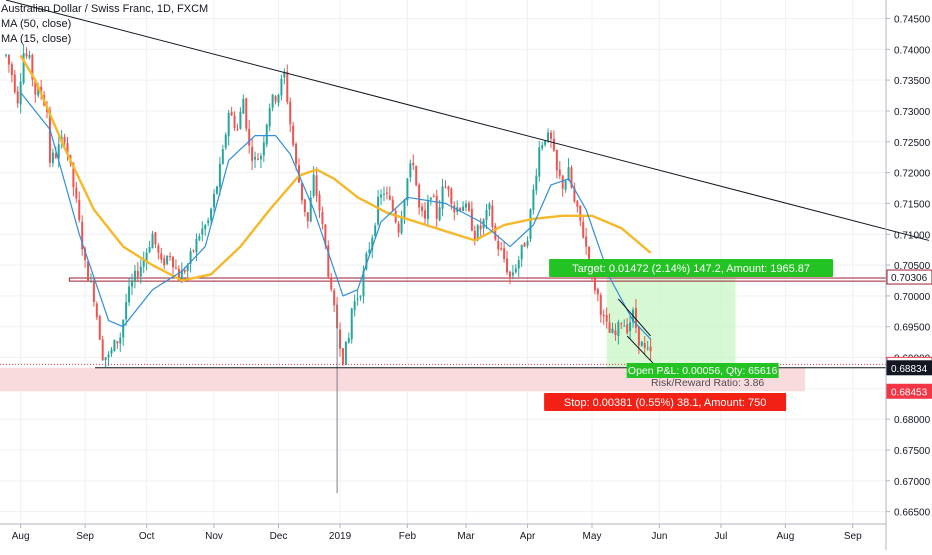  I want to click on price-label-bg, so click(909, 277).